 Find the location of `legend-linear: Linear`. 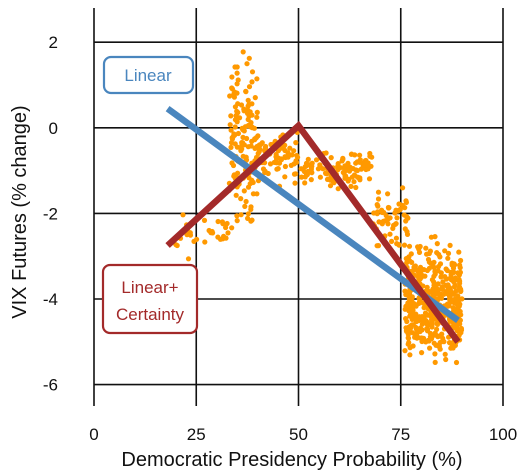

legend-linear: Linear is located at coordinates (148, 75).